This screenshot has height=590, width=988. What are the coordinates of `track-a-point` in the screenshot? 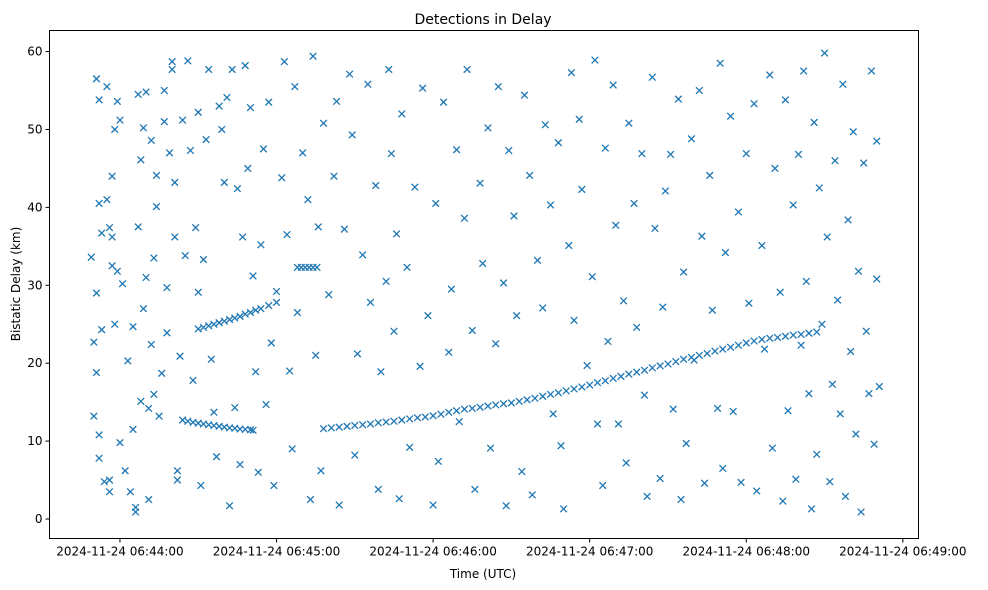 It's located at (253, 430).